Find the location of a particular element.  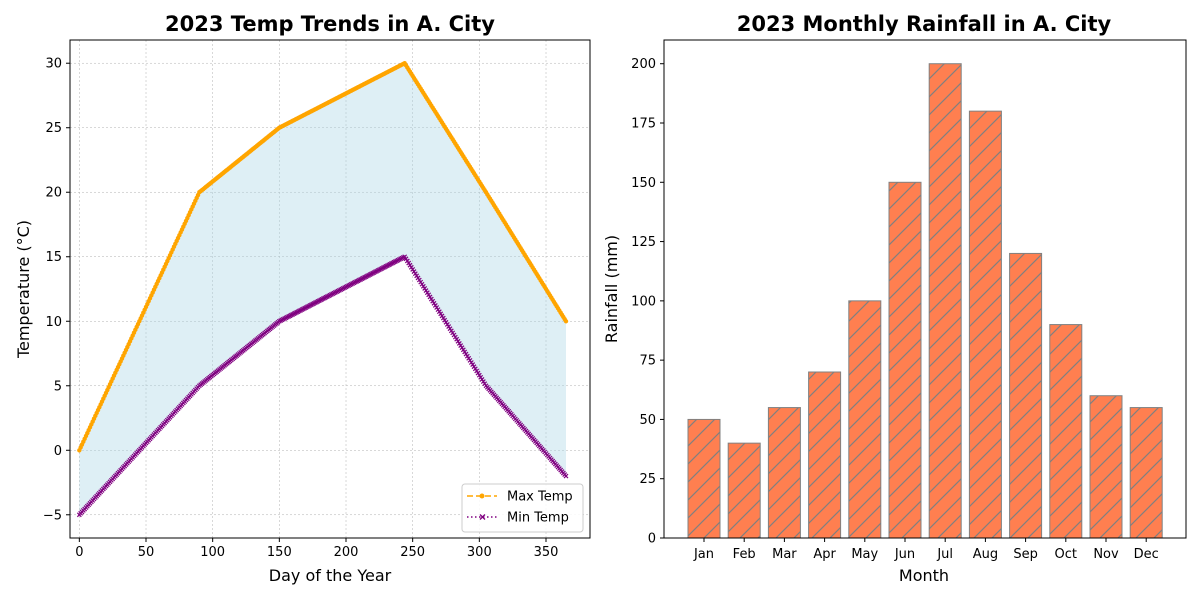

x-tick-label: 50 is located at coordinates (146, 552).